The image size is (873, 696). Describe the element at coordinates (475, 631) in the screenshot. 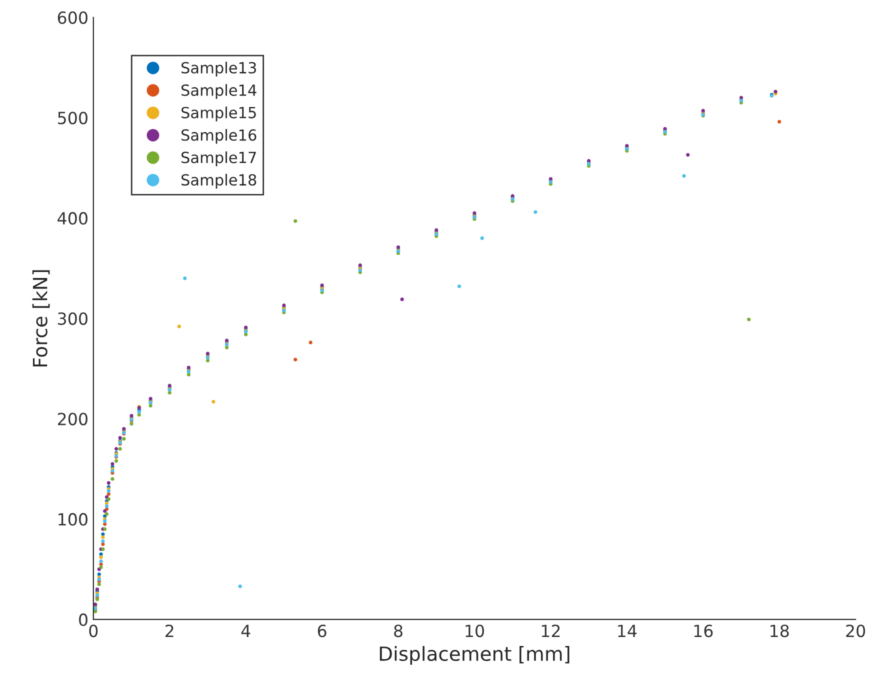

I see `x-tick-label: 10` at that location.